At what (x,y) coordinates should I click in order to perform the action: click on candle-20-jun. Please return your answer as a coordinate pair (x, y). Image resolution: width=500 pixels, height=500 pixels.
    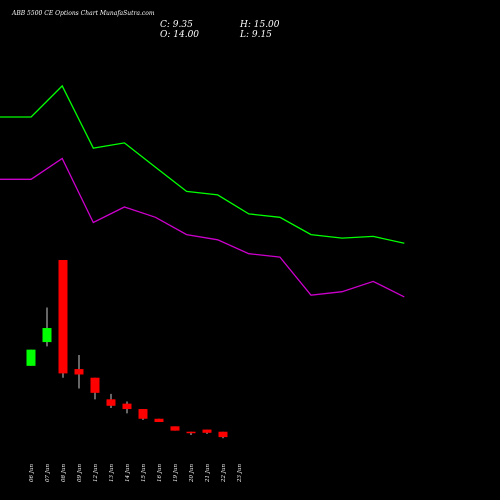
    Looking at the image, I should click on (191, 433).